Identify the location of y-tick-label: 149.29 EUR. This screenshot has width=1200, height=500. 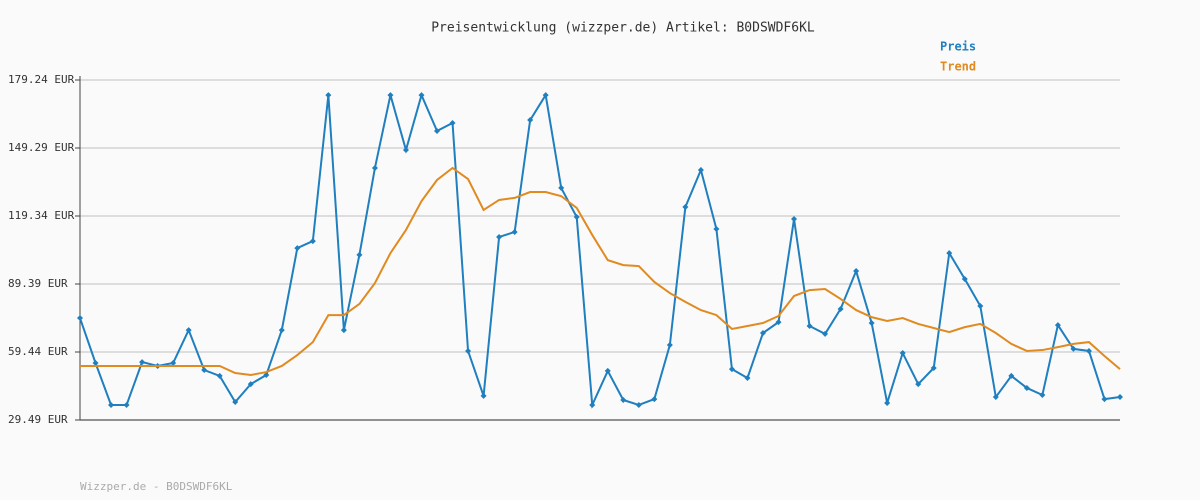
(41, 147).